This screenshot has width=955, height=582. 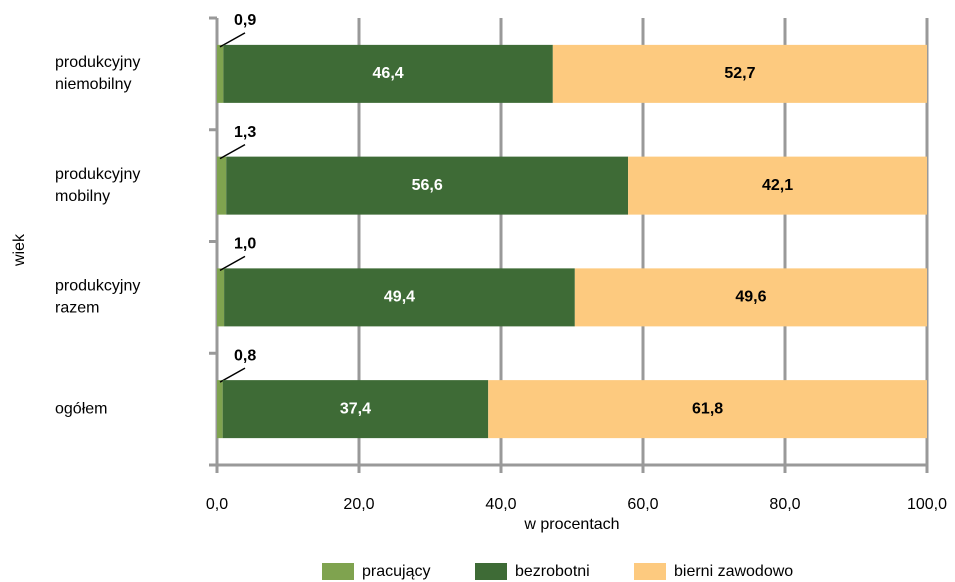 I want to click on y-axis-title: wiek, so click(x=19, y=250).